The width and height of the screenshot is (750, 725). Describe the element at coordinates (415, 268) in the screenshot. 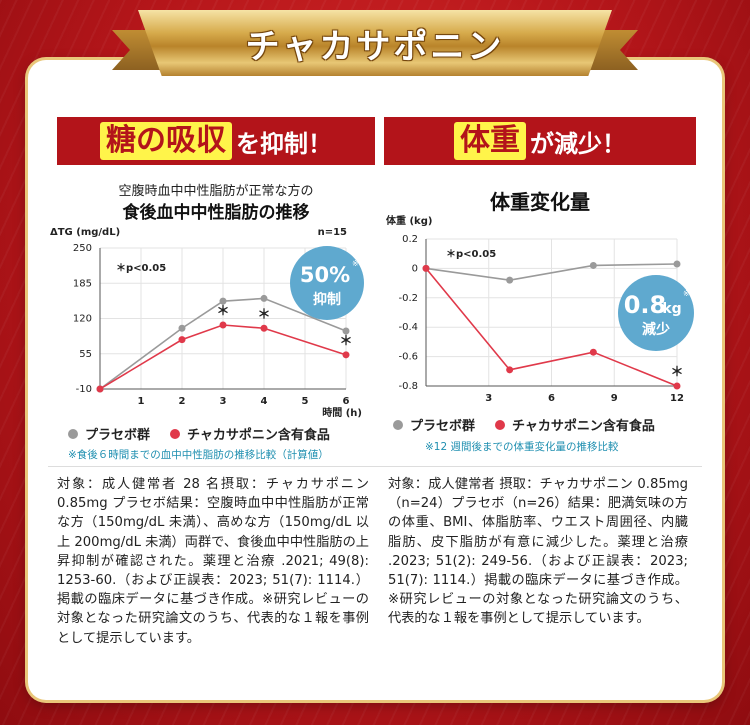

I see `y-tick-label: 0` at that location.